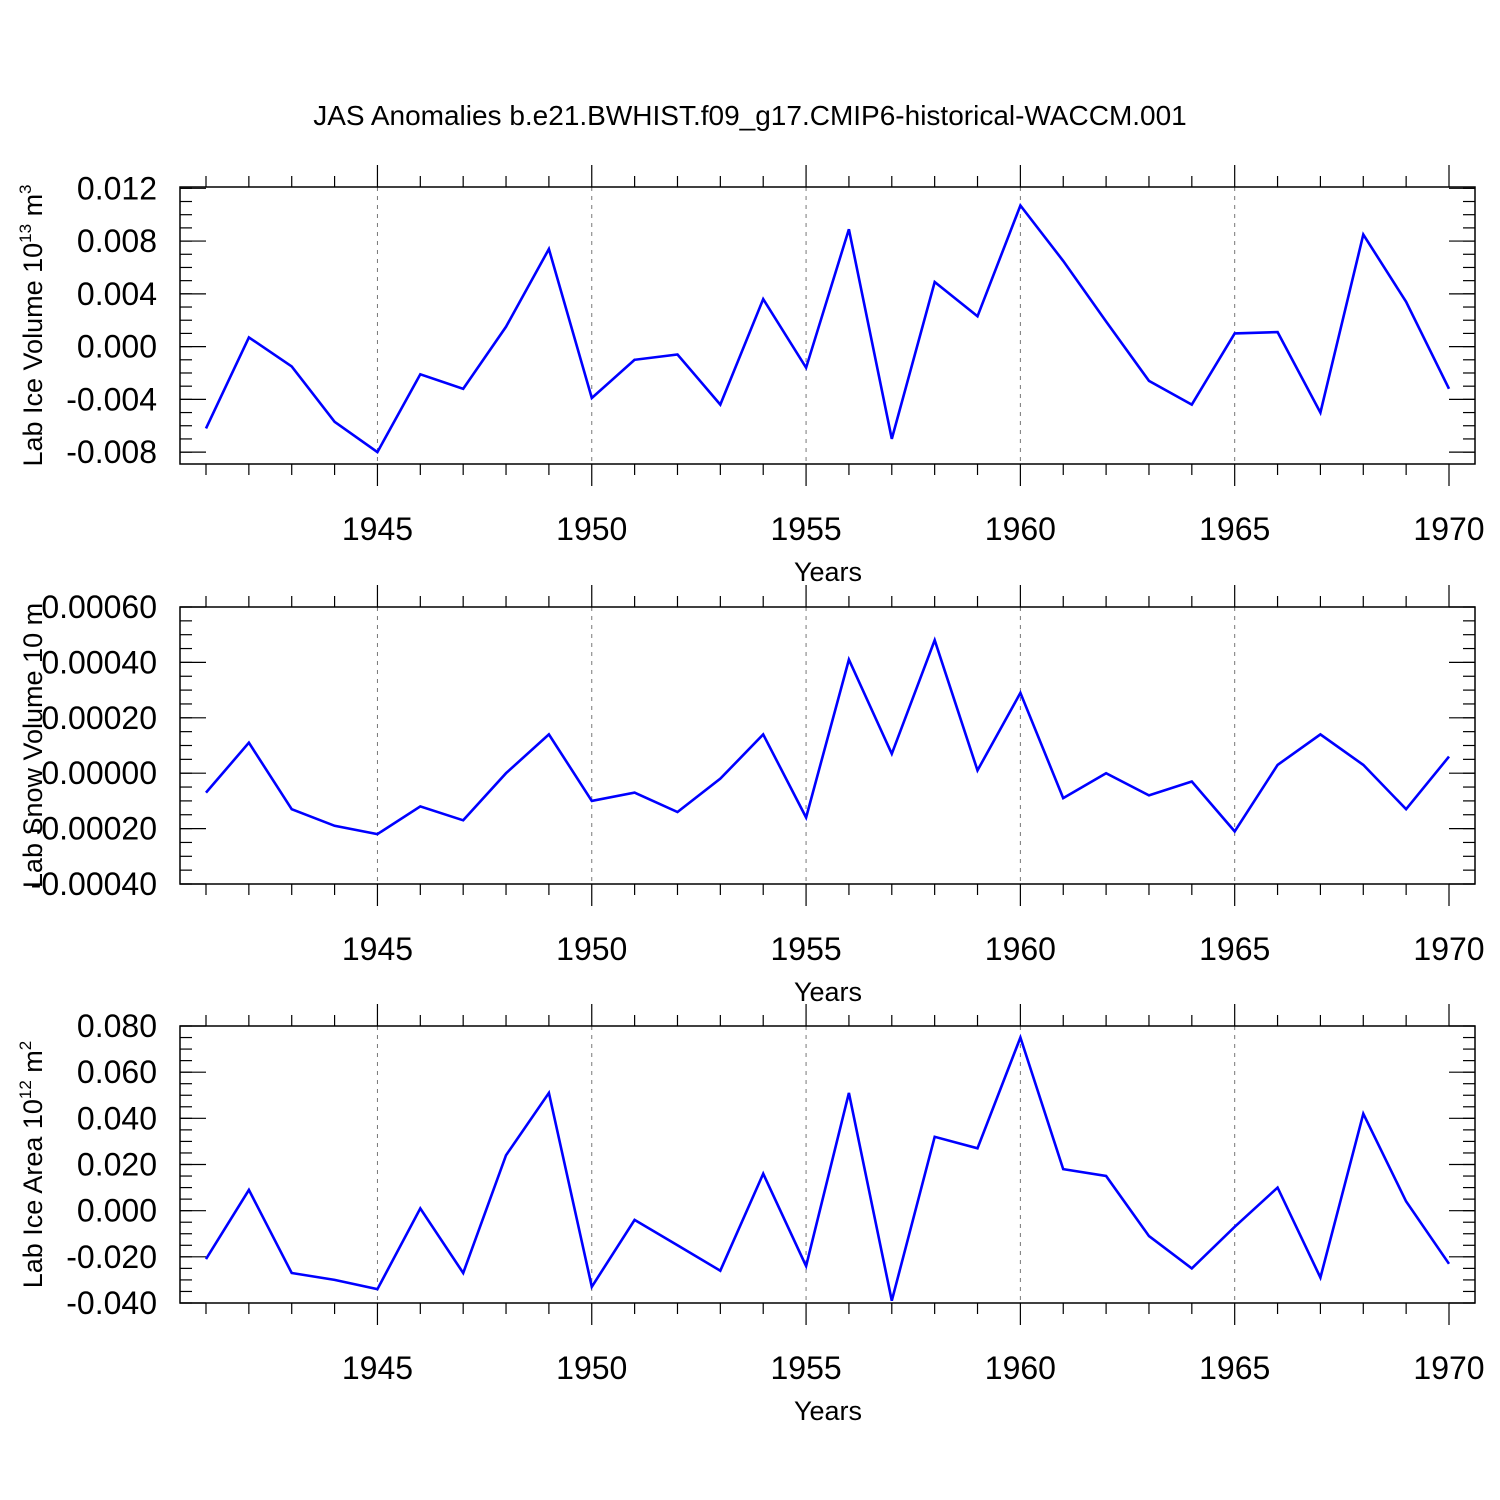 The width and height of the screenshot is (1500, 1500). What do you see at coordinates (99, 773) in the screenshot?
I see `y-tick-label: 0.00000` at bounding box center [99, 773].